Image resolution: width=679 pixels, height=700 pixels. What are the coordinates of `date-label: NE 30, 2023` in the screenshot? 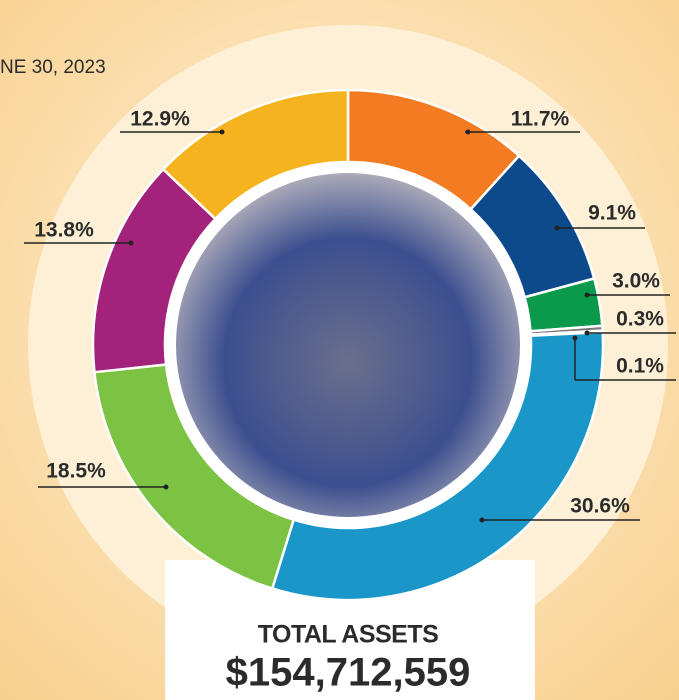 It's located at (53, 67).